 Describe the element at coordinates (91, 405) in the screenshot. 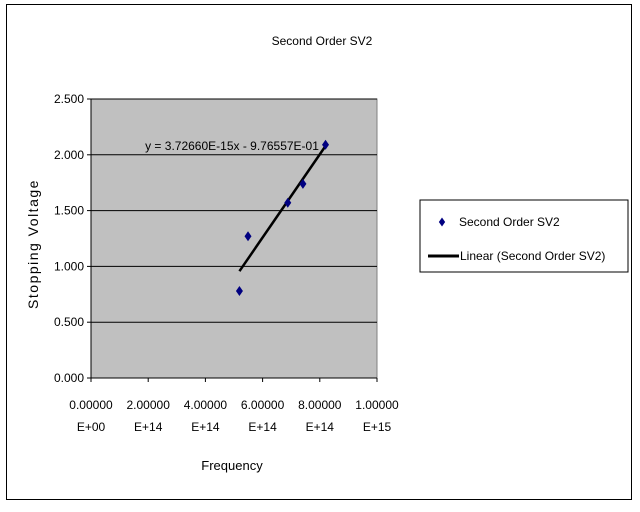

I see `x-tick-label-0: 0.00000` at that location.